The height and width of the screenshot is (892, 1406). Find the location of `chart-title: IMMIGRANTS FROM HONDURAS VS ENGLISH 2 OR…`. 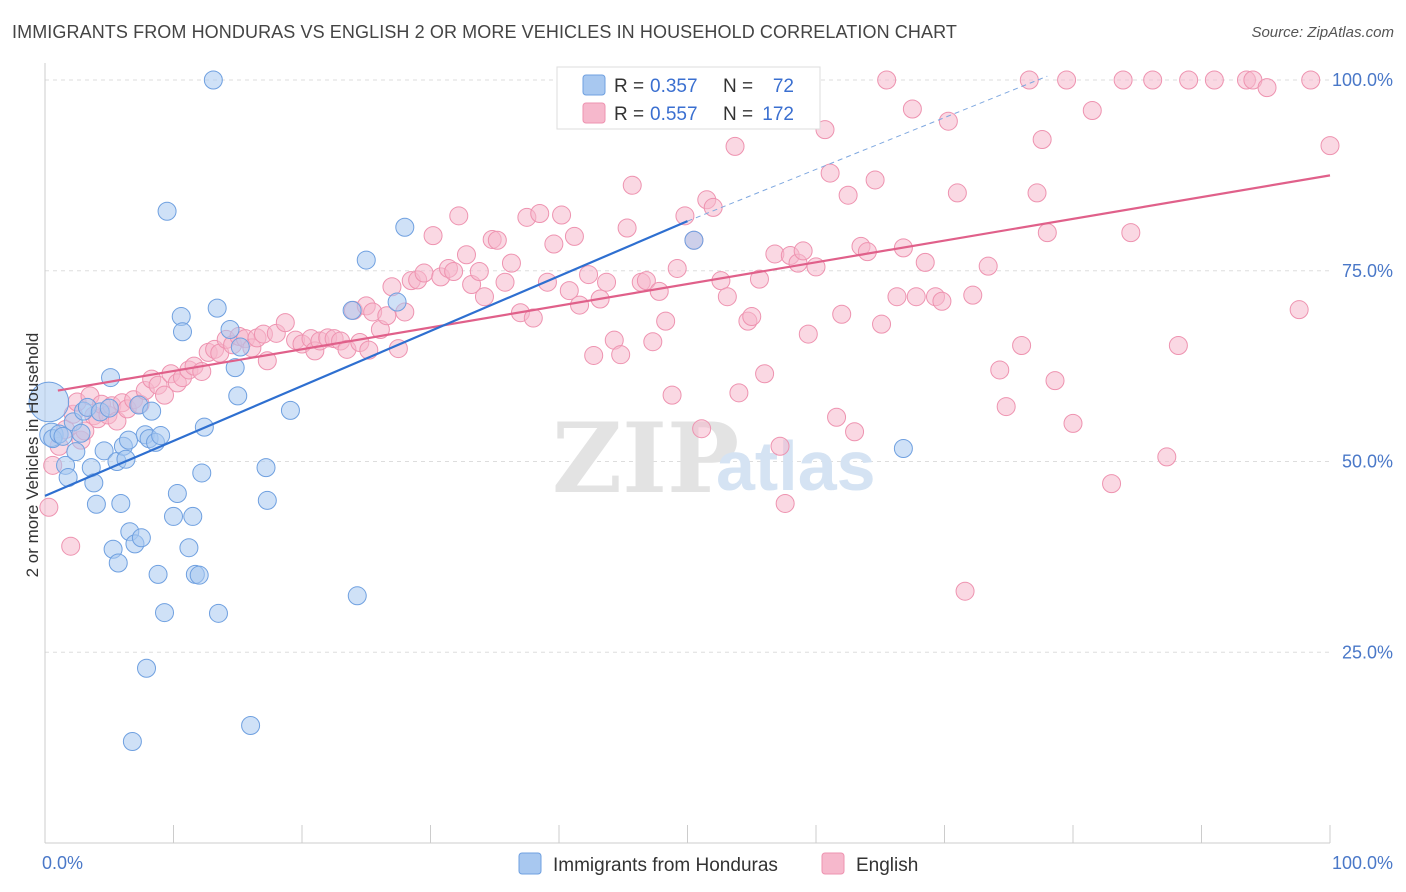

chart-title: IMMIGRANTS FROM HONDURAS VS ENGLISH 2 OR… is located at coordinates (484, 32).